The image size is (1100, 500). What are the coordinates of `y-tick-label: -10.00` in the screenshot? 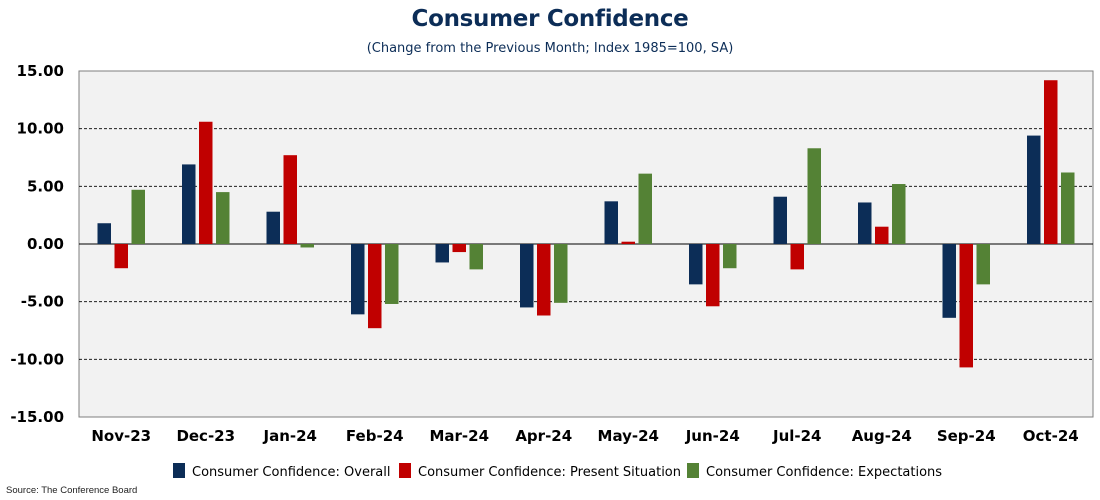 It's located at (37, 359).